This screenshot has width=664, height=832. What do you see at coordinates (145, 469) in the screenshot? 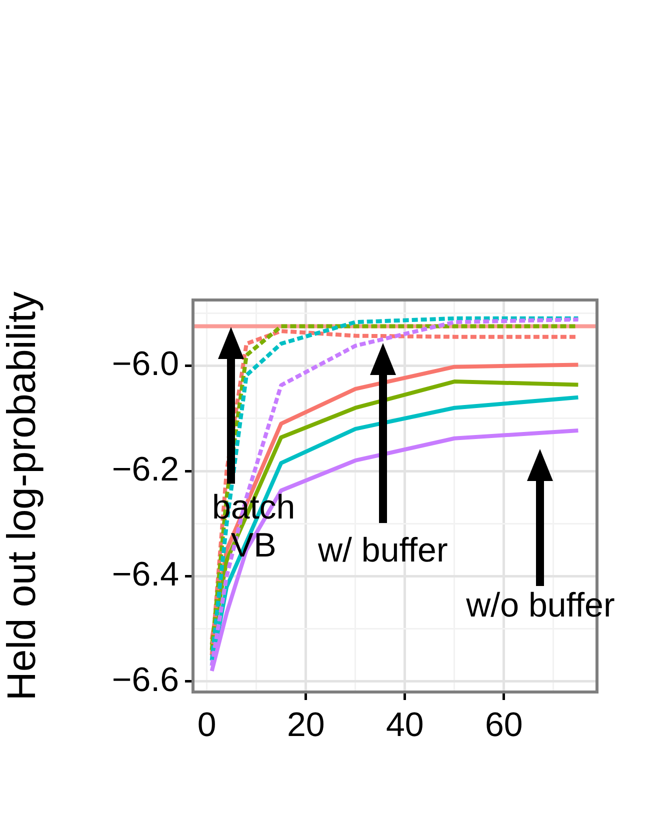
I see `y-tick-label: −6.2` at bounding box center [145, 469].